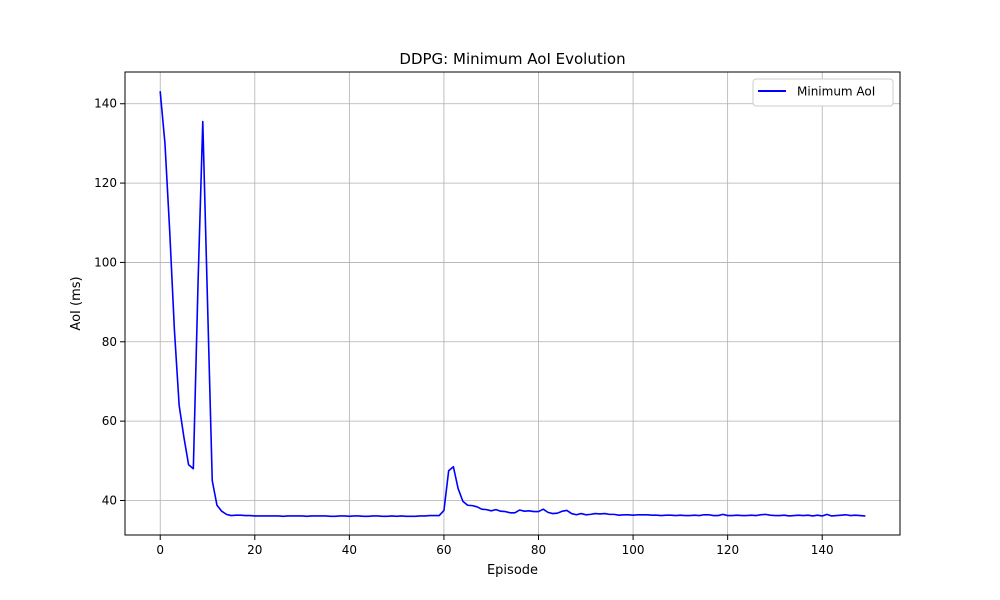 The image size is (1000, 600). Describe the element at coordinates (105, 104) in the screenshot. I see `y-tick-label: 140` at that location.